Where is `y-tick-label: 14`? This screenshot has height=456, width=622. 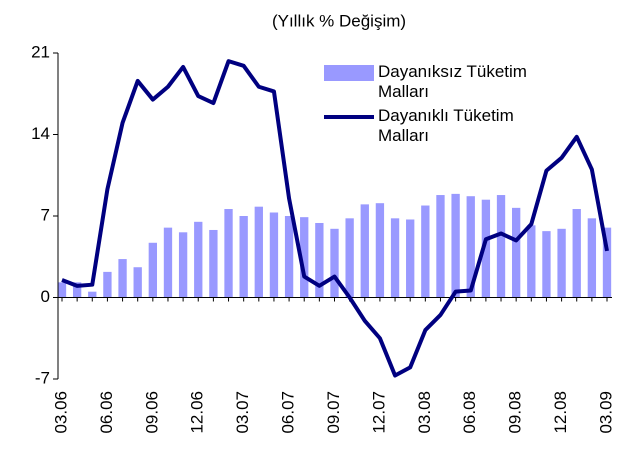
y-tick-label: 14 is located at coordinates (40, 133).